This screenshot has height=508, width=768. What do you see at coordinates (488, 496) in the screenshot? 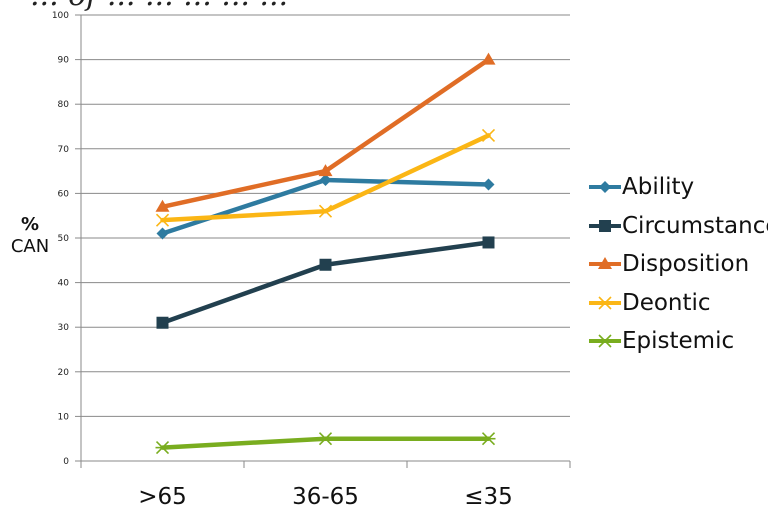
I see `x-tick-label-2: ≤35` at bounding box center [488, 496].